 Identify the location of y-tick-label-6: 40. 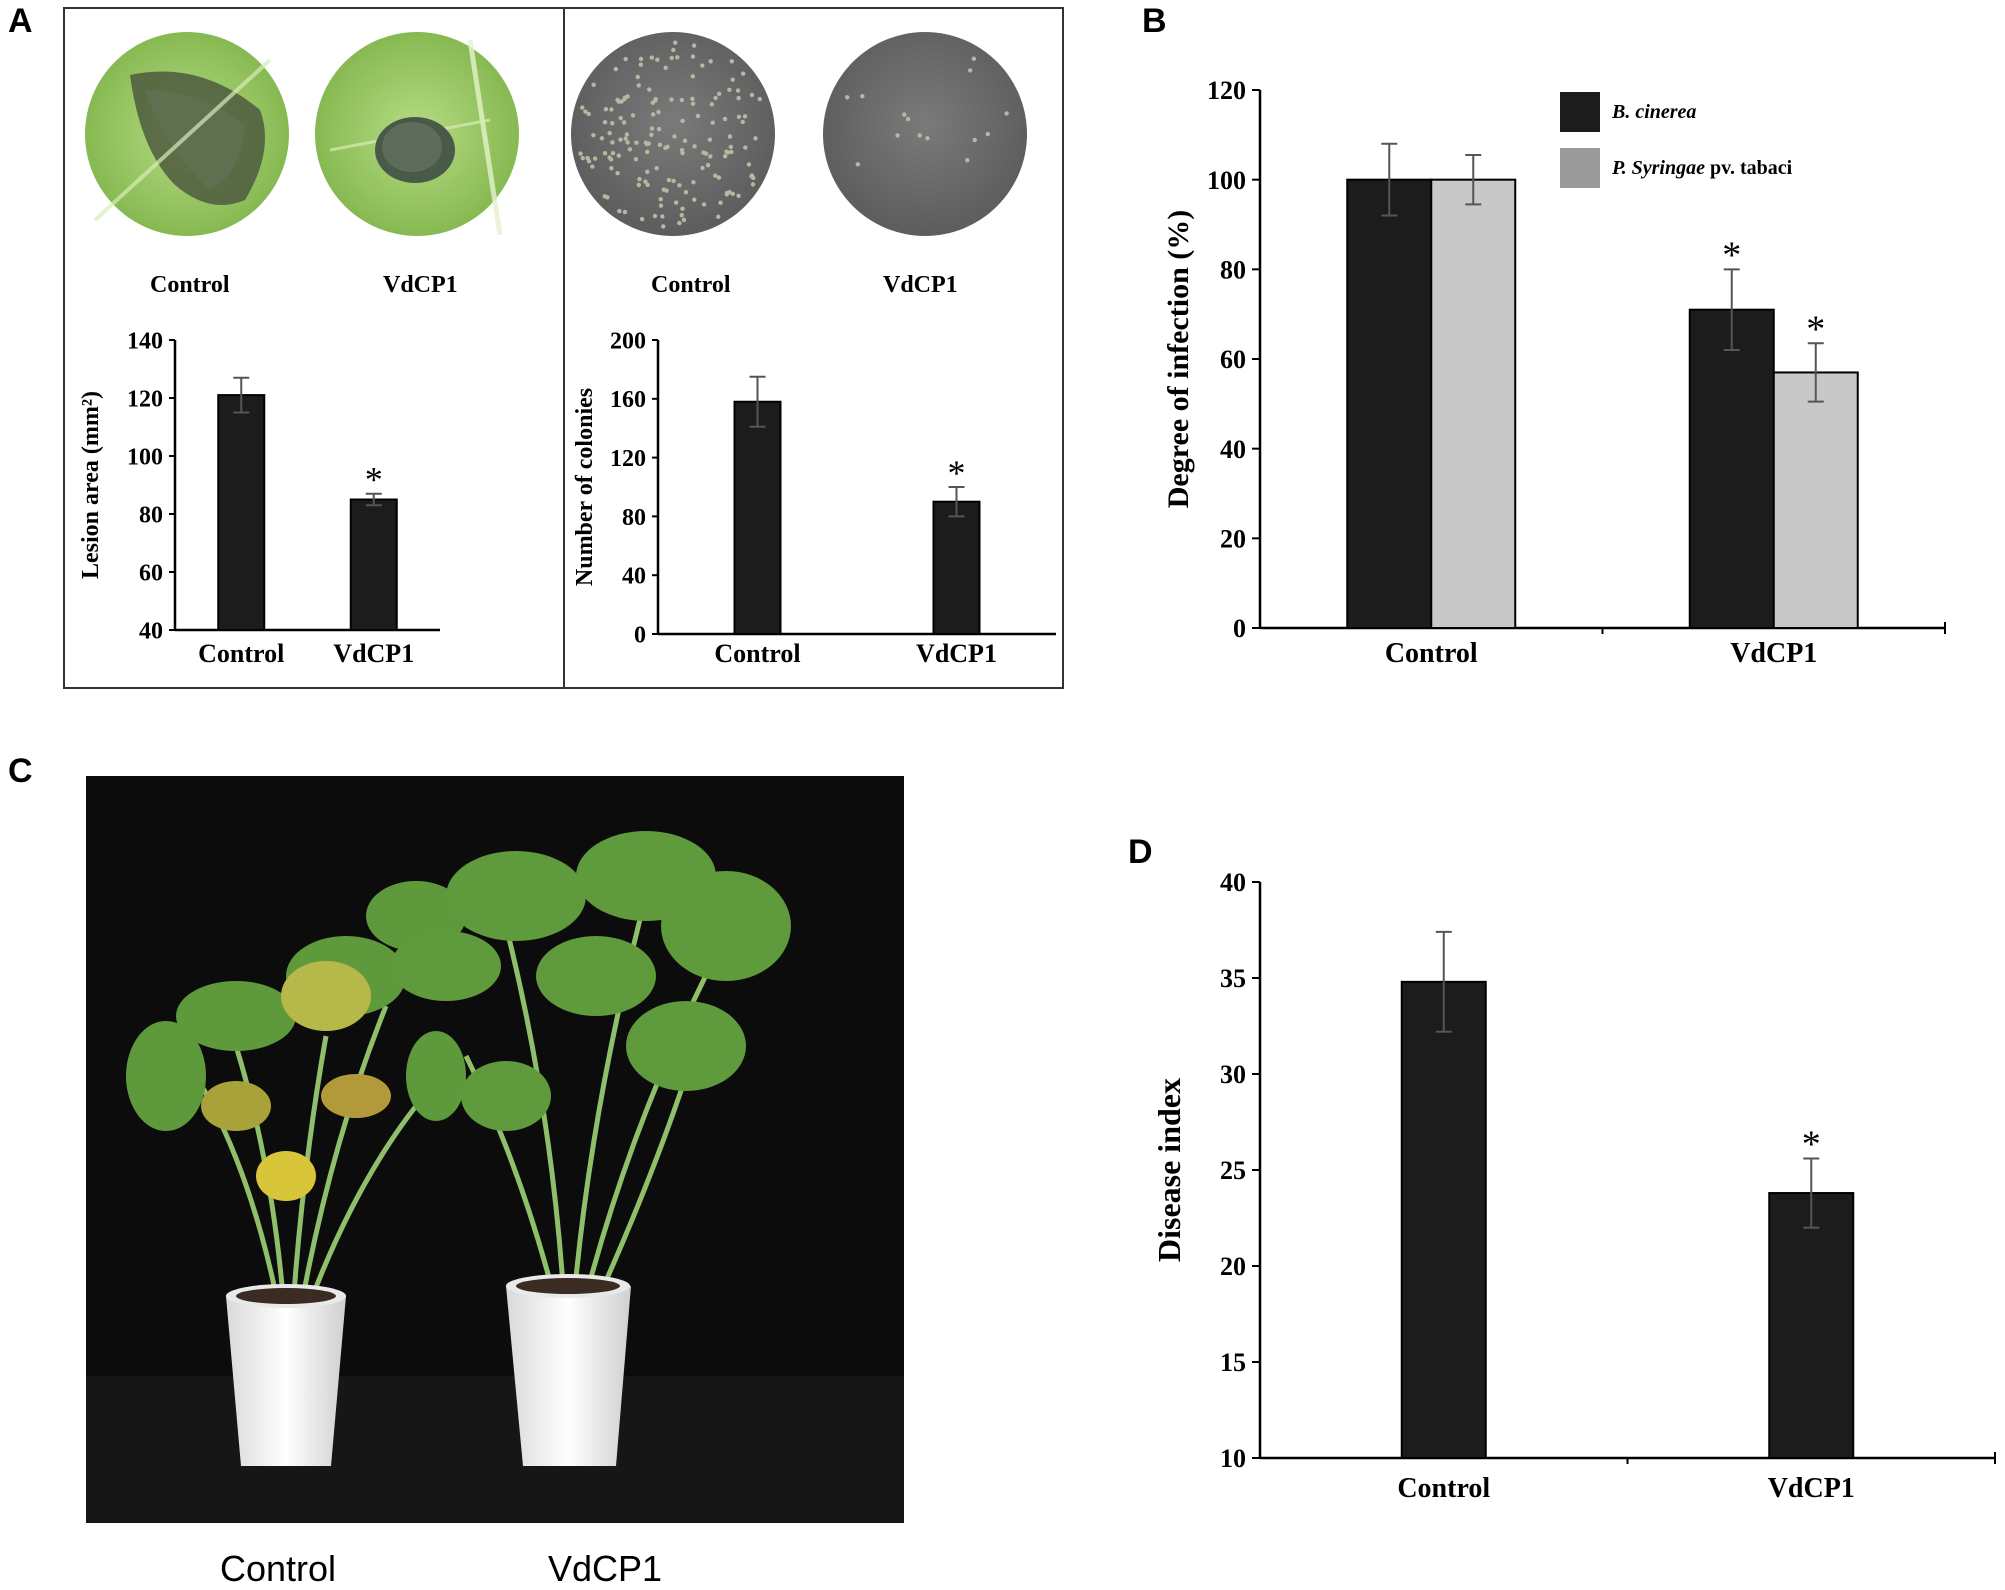
(1233, 882).